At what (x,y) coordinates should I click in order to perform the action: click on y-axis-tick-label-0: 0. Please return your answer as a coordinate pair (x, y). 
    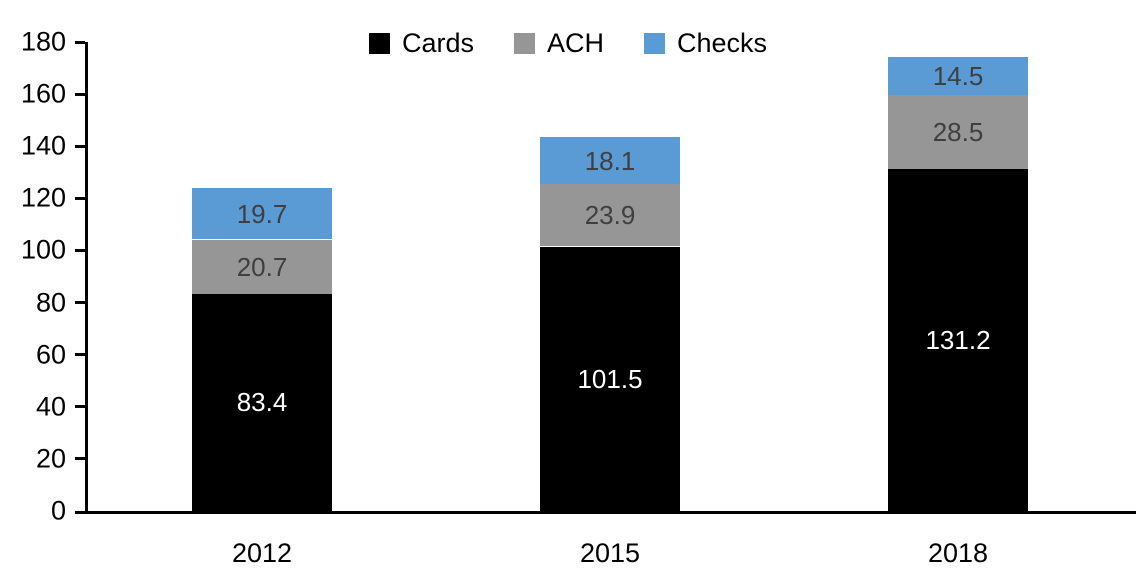
    Looking at the image, I should click on (58, 510).